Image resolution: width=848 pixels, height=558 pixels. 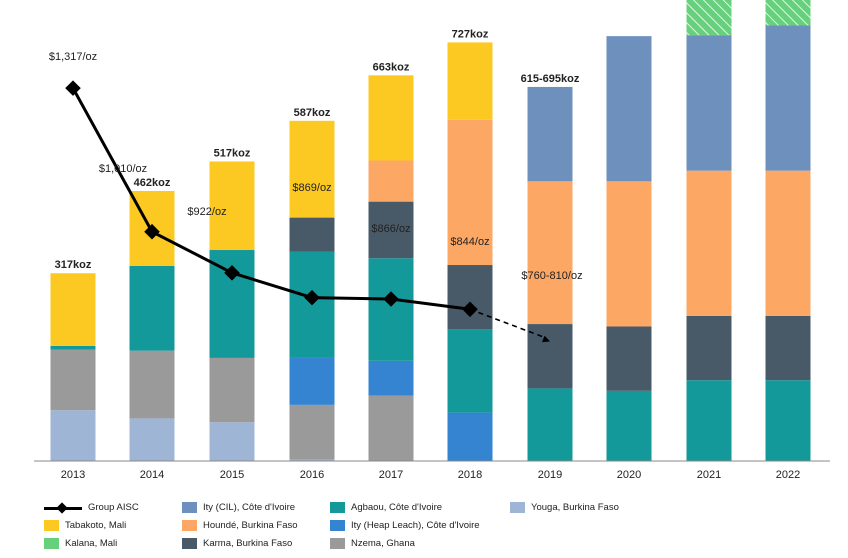 What do you see at coordinates (238, 507) in the screenshot?
I see `legend-item: Ity (CIL), Côte d'Ivoire` at bounding box center [238, 507].